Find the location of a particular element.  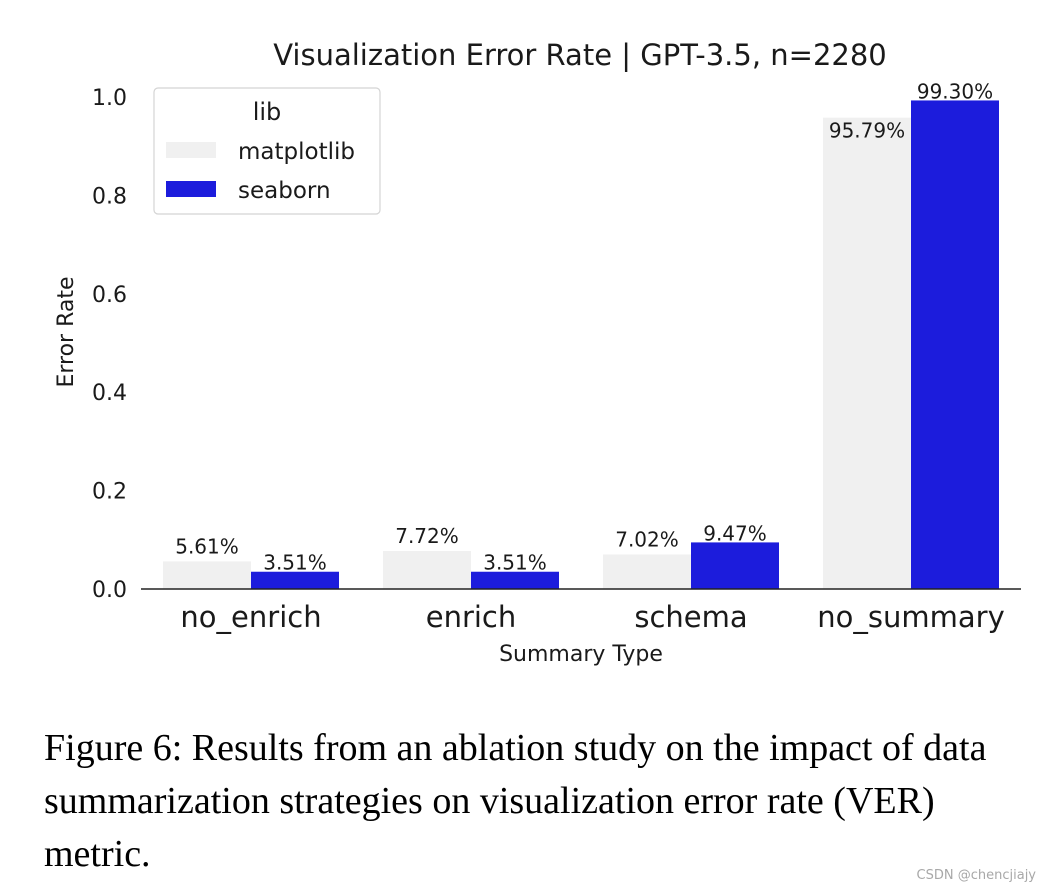

bar-seaborn-enrich is located at coordinates (515, 580).